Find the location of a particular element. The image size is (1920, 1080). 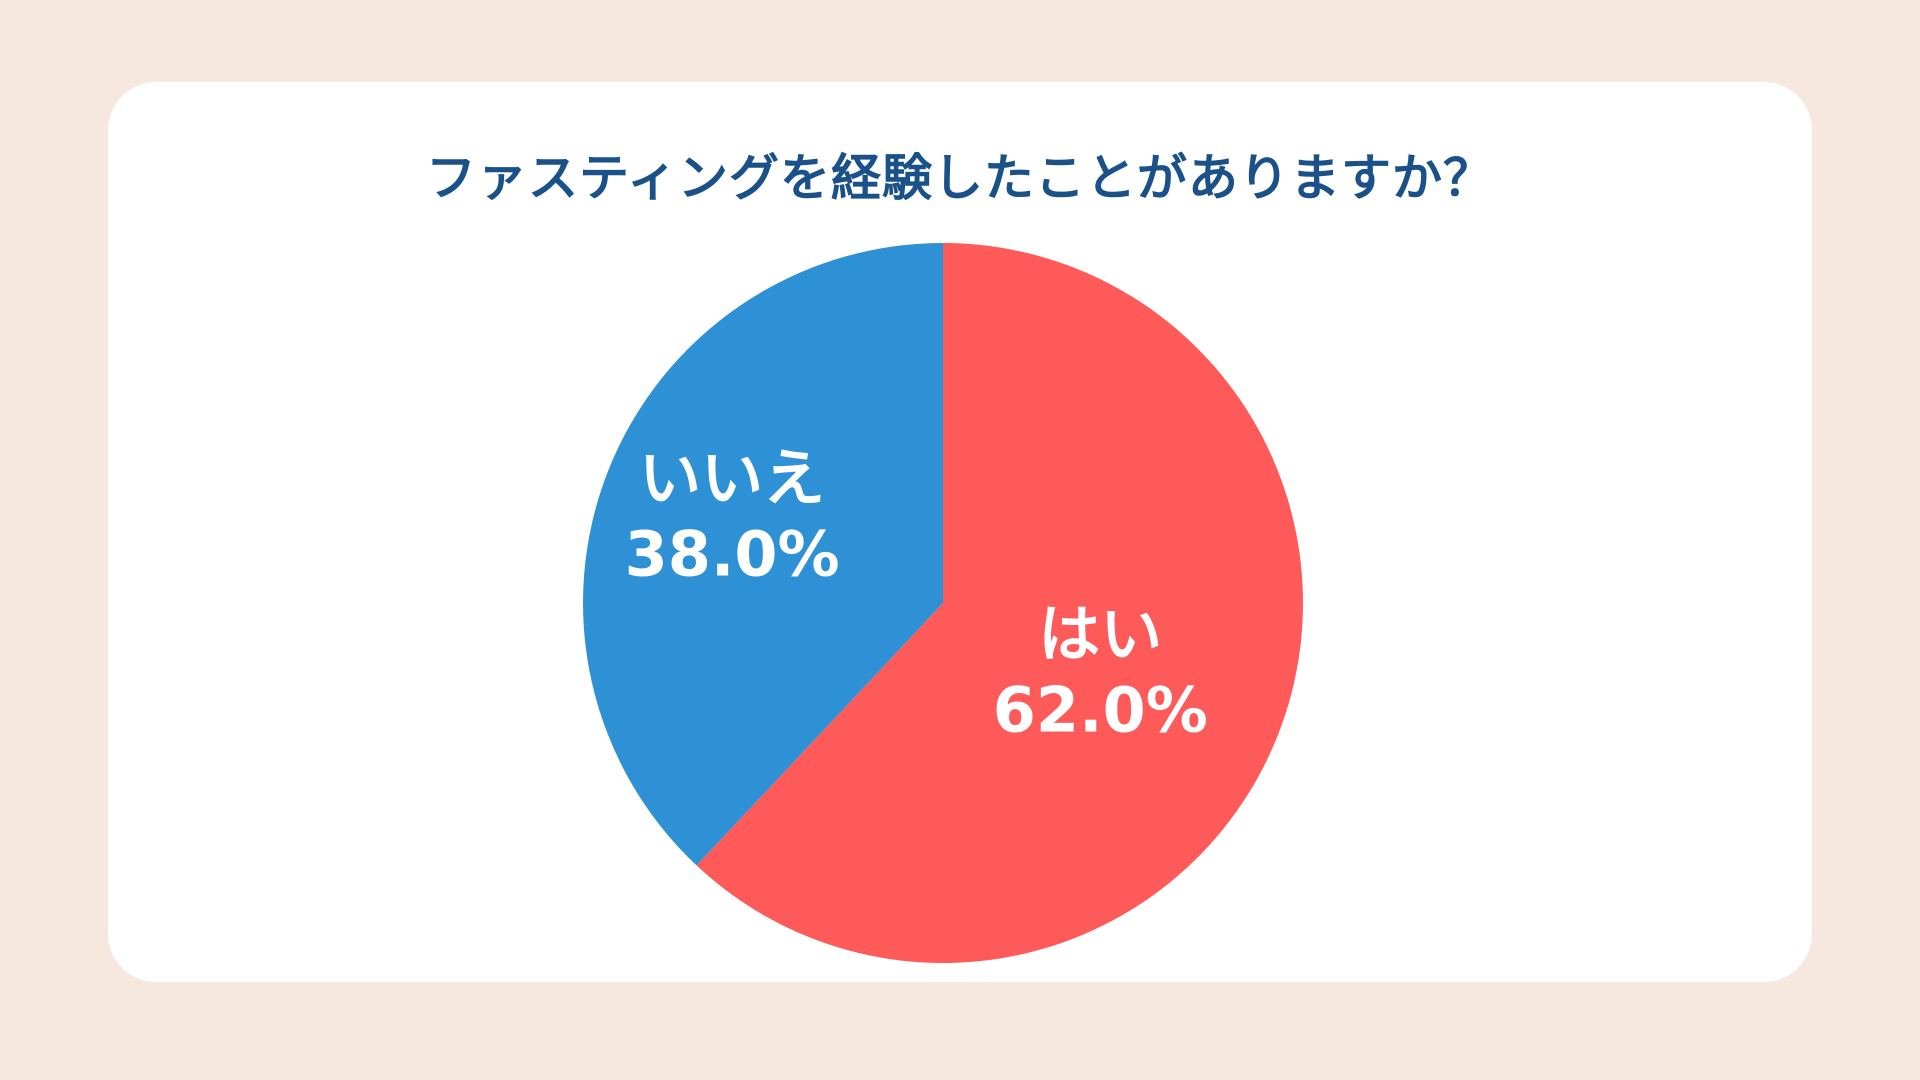

slice-label: いいえ is located at coordinates (732, 478).